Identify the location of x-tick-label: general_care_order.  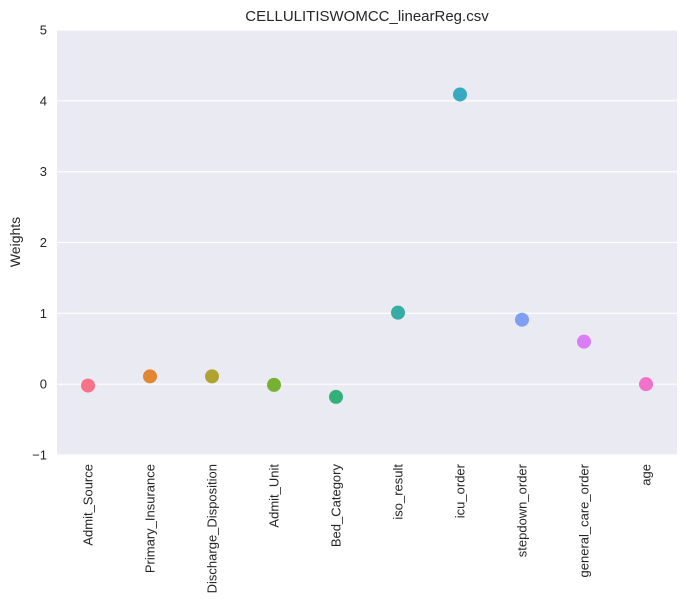
(584, 520).